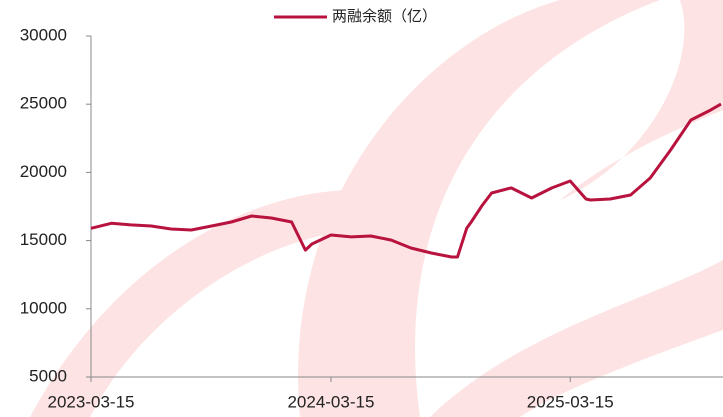  What do you see at coordinates (43, 171) in the screenshot?
I see `y-tick-label: 20000` at bounding box center [43, 171].